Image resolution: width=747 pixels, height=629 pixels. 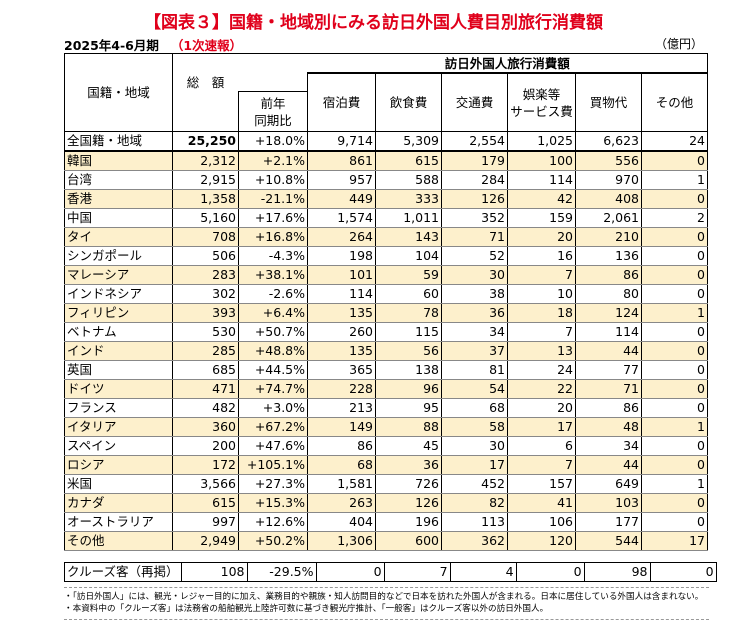 What do you see at coordinates (674, 313) in the screenshot?
I see `cell-value: 1` at bounding box center [674, 313].